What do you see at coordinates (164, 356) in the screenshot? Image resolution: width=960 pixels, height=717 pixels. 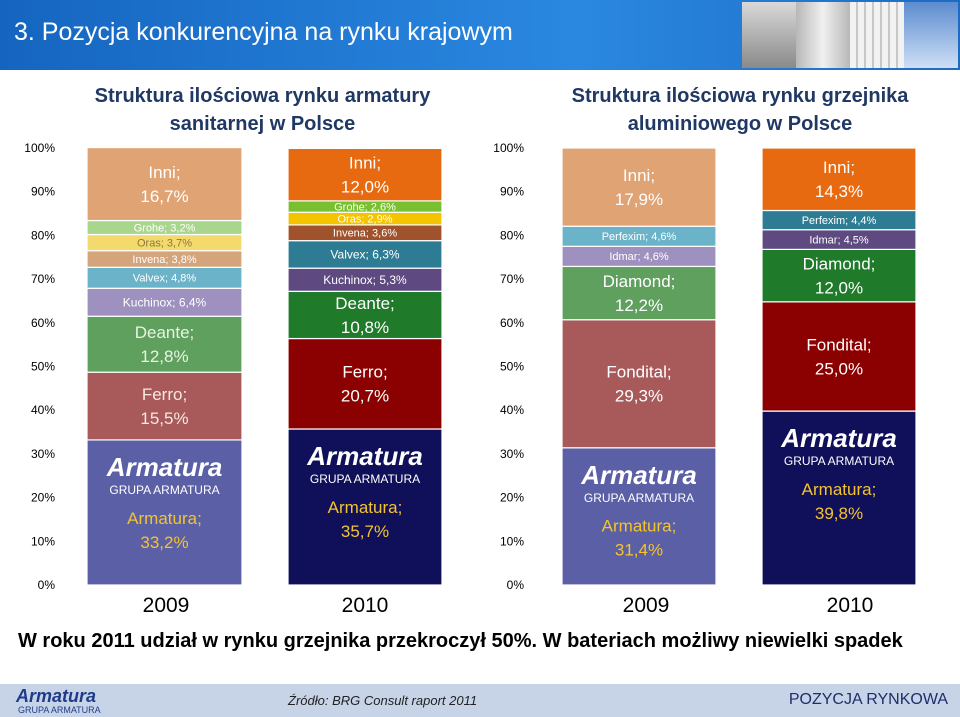 I see `segment-label: 12,8%` at bounding box center [164, 356].